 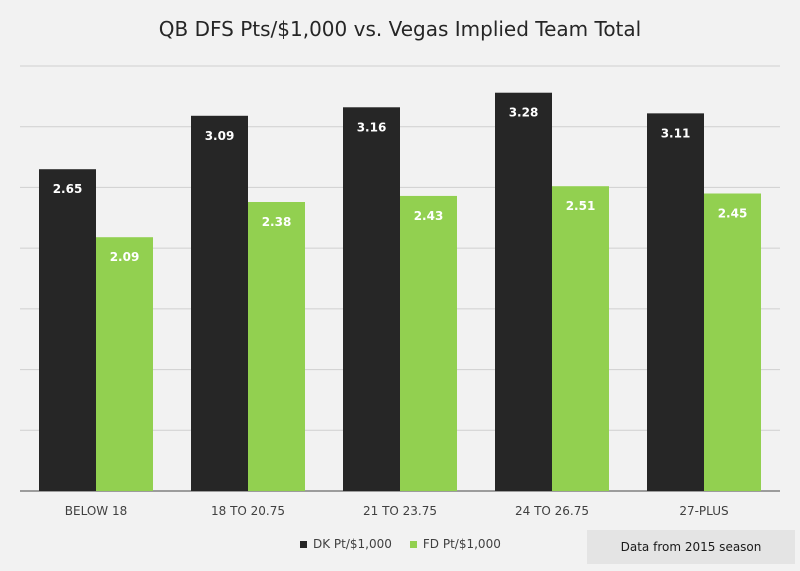 I want to click on data-label-fd-2: 2.43, so click(x=429, y=216).